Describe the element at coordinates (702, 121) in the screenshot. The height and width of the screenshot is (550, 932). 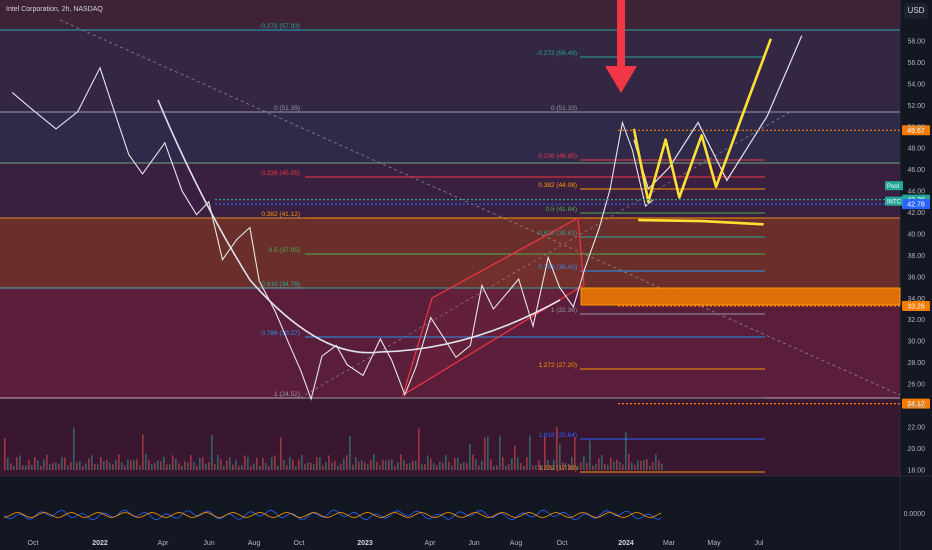
I see `projection-yellow-path` at that location.